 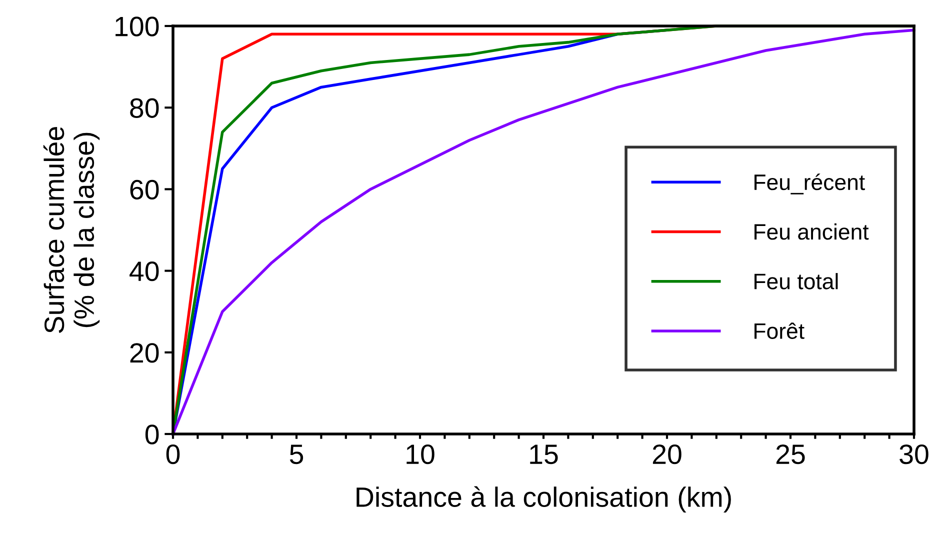 I want to click on x-tick-label: 0, so click(x=173, y=454).